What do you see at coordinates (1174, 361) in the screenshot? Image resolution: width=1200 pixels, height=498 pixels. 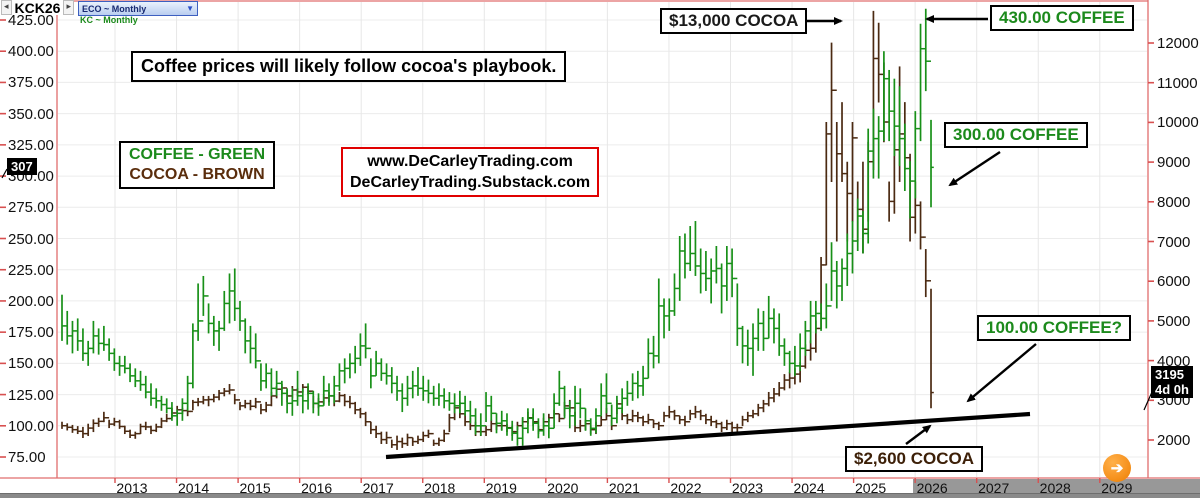 I see `right-axis-label: 4000` at bounding box center [1174, 361].